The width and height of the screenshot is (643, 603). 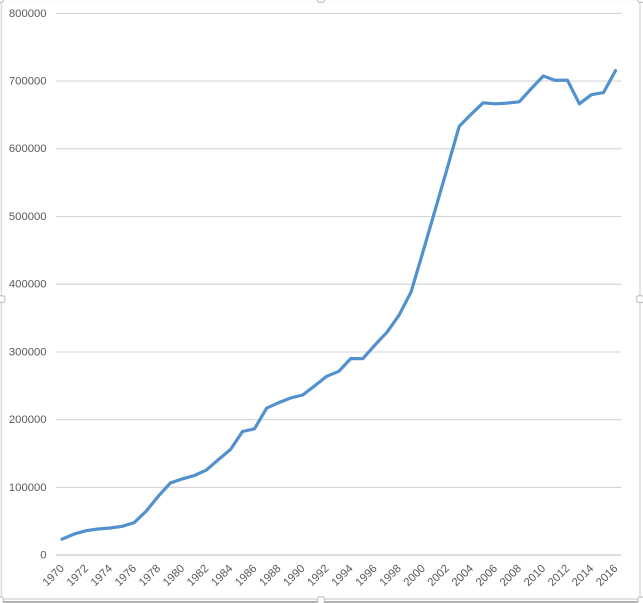 What do you see at coordinates (28, 14) in the screenshot?
I see `svg-text: 800000` at bounding box center [28, 14].